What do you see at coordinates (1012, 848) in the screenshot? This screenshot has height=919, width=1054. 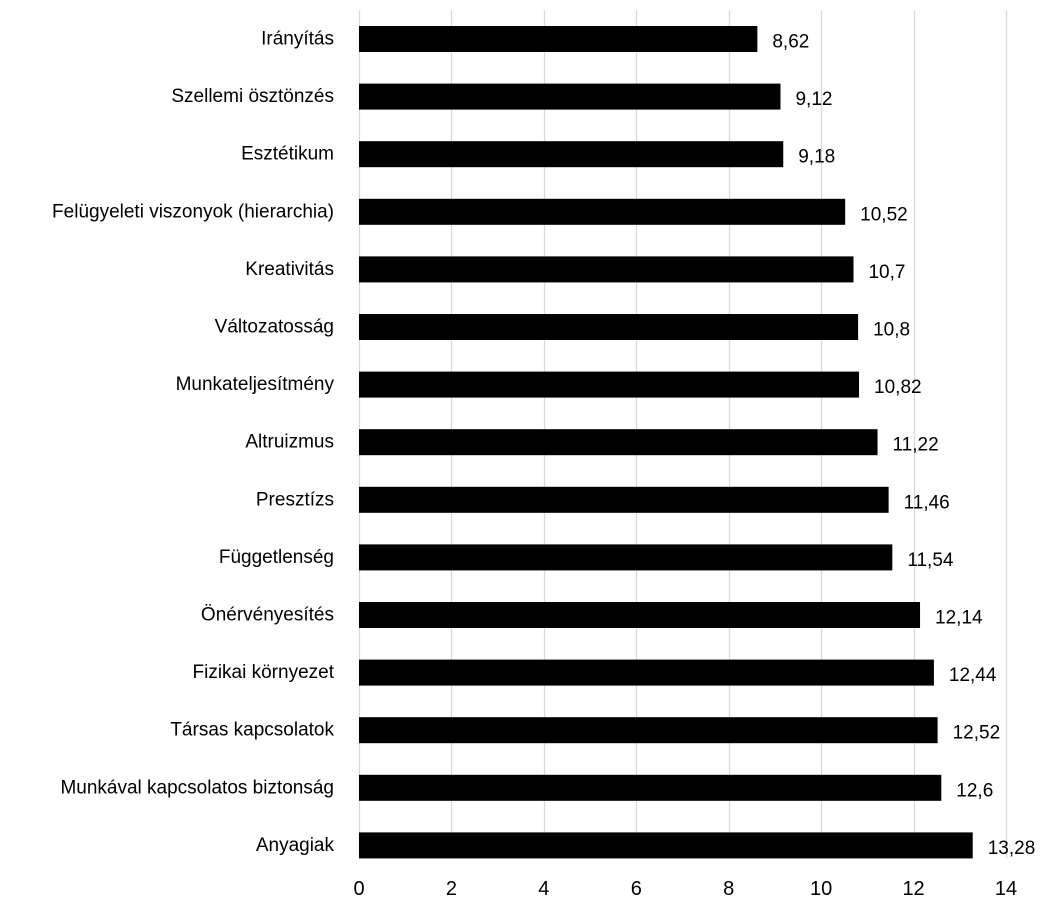 I see `data-label: 13,28` at bounding box center [1012, 848].